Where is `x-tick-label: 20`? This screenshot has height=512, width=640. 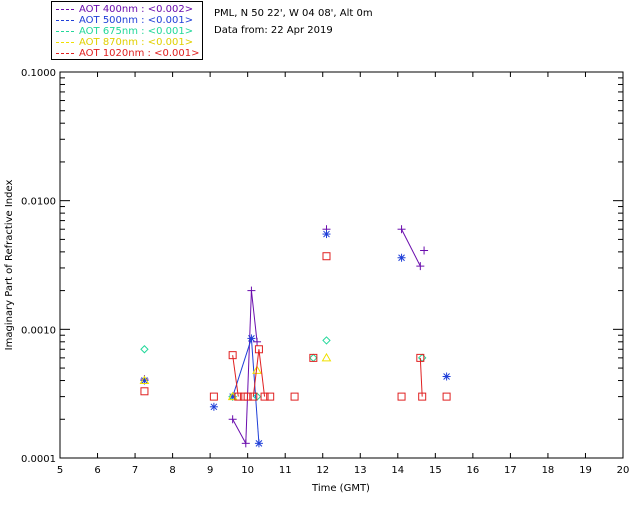 x-tick-label: 20 is located at coordinates (623, 470).